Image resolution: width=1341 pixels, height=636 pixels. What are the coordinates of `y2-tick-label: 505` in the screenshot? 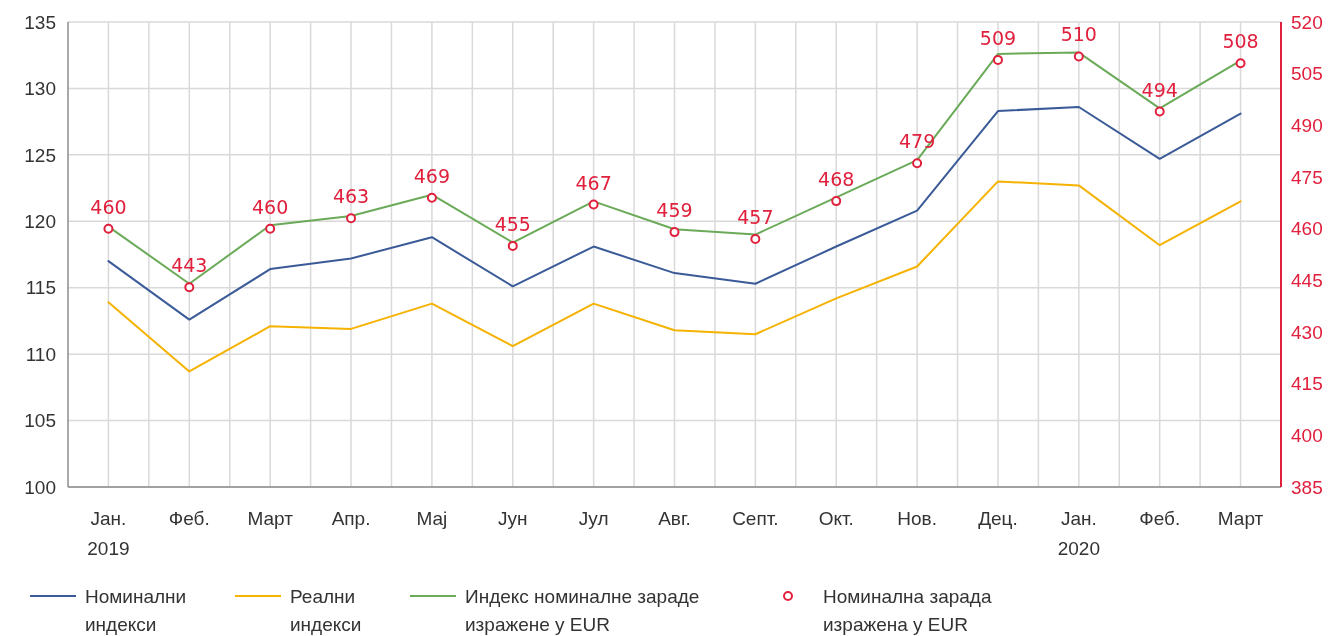 It's located at (1307, 74).